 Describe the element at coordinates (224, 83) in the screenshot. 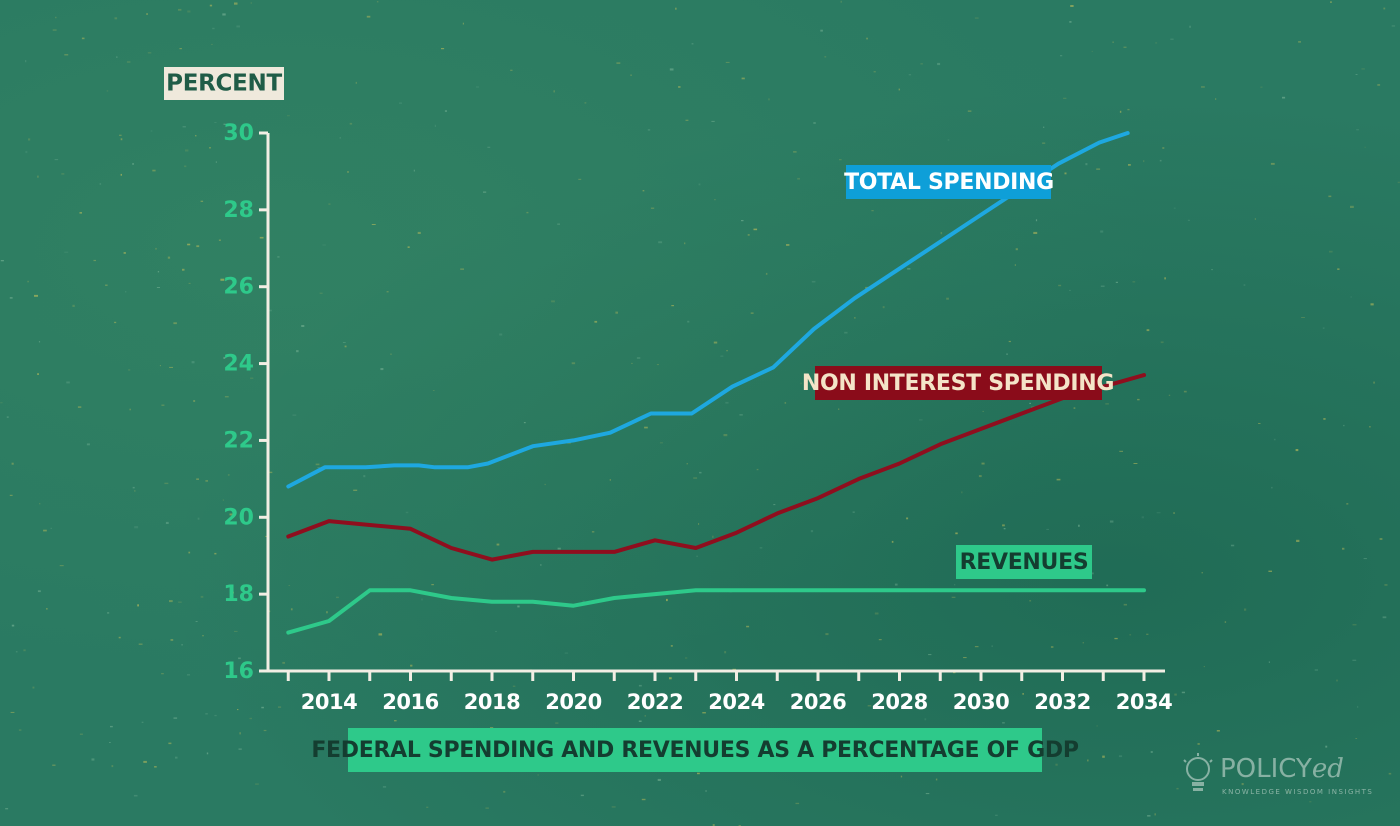

I see `y-axis-label-badge` at that location.